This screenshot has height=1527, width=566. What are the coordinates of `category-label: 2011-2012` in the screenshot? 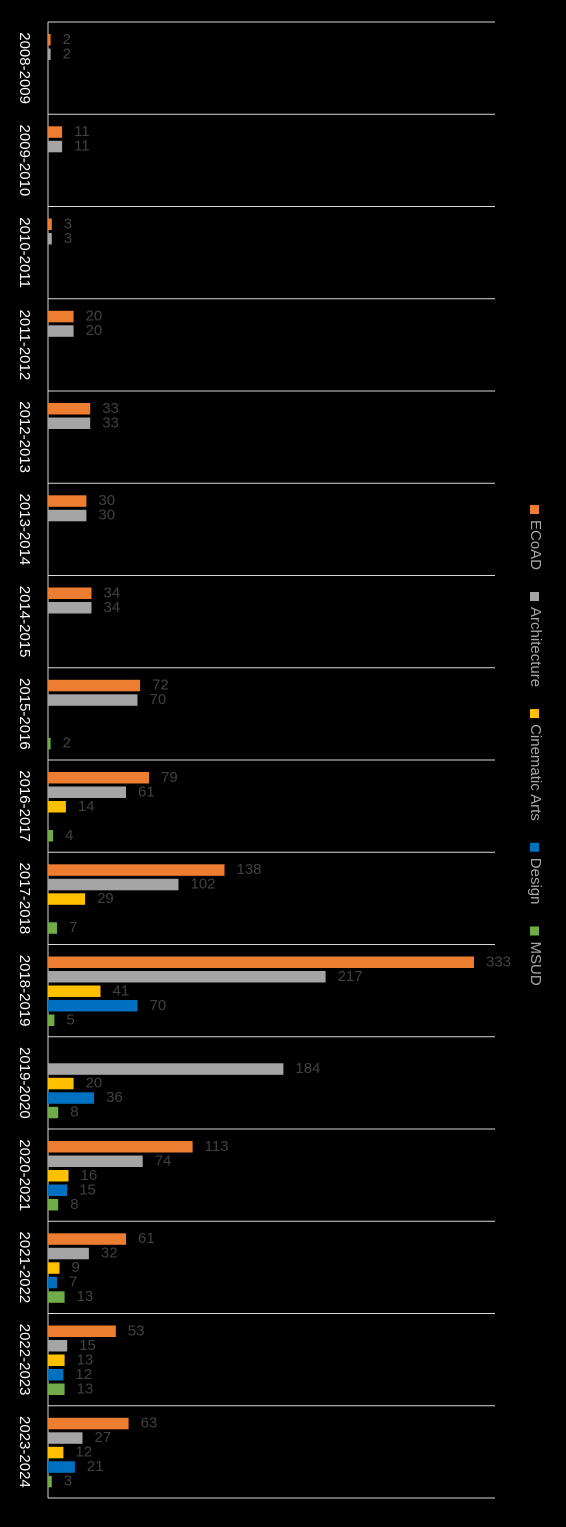 It's located at (24, 345).